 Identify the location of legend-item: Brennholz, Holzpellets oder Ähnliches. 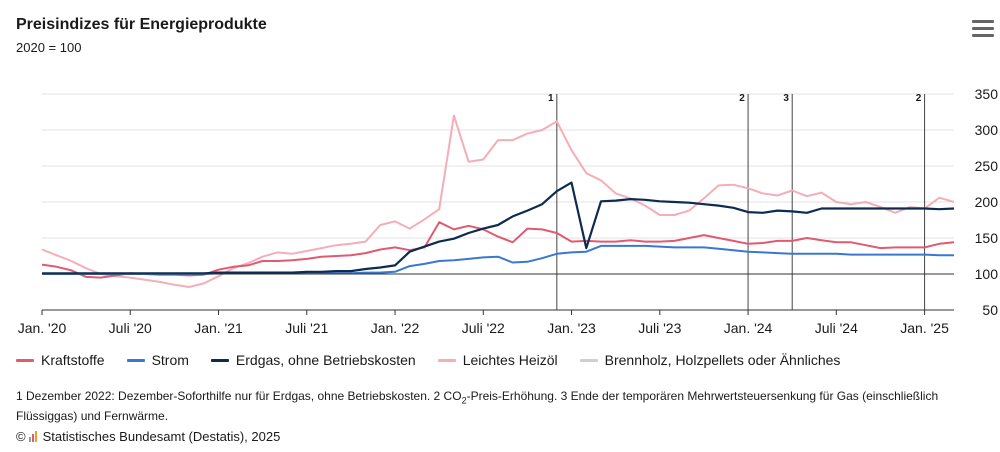
(710, 360).